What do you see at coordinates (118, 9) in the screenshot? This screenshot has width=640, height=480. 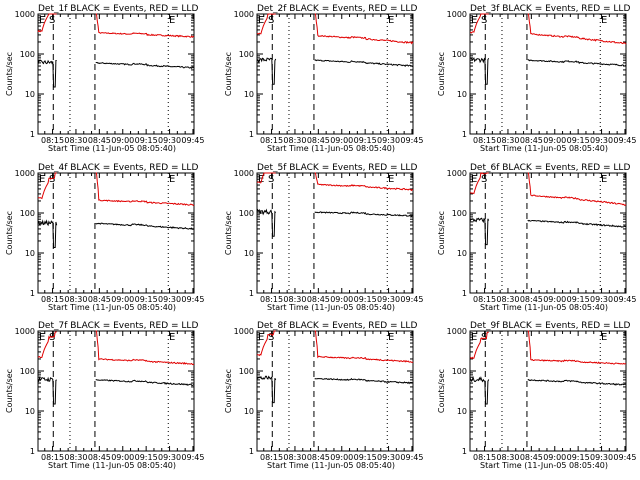 I see `panel-title: Det_1f BLACK = Events, RED = LLD` at bounding box center [118, 9].